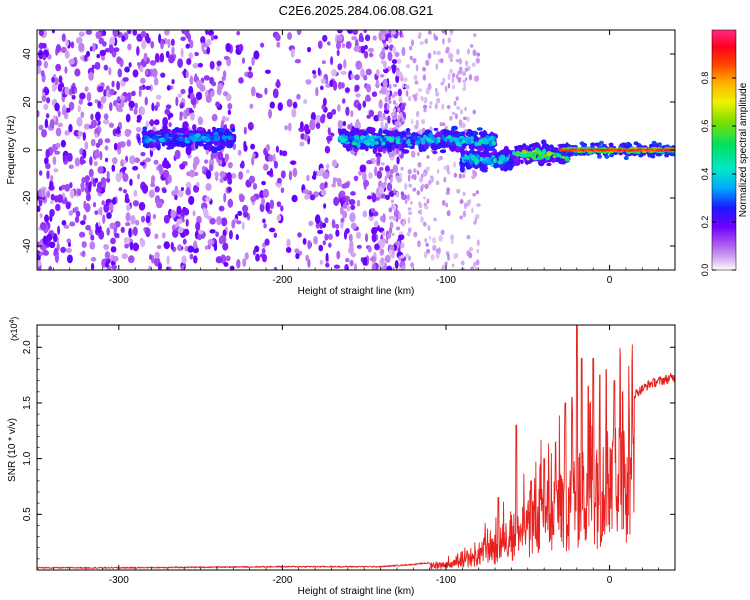 The image size is (750, 600). I want to click on figure-title: C2E6.2025.284.06.08.G21, so click(356, 10).